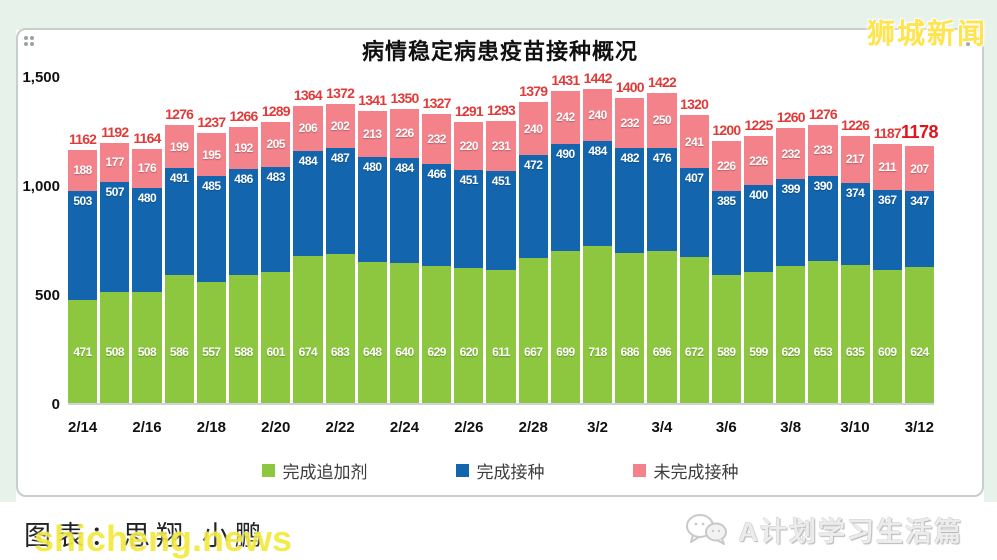 The image size is (997, 560). I want to click on bar-total: 1350, so click(404, 97).